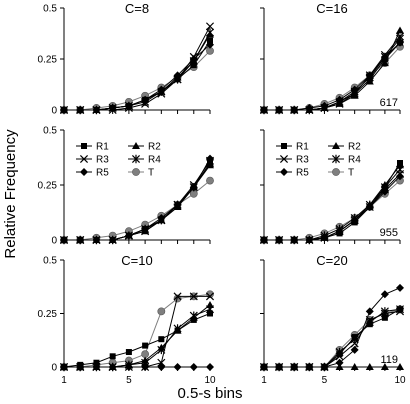 The image size is (410, 404). Describe the element at coordinates (84, 172) in the screenshot. I see `legend-marker-R5` at that location.